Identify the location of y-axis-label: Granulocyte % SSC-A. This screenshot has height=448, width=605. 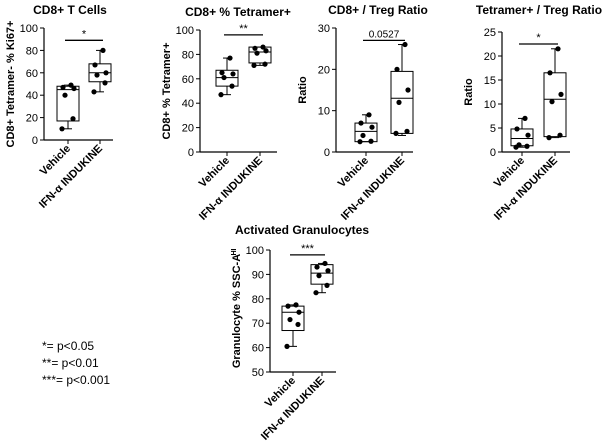
(237, 311).